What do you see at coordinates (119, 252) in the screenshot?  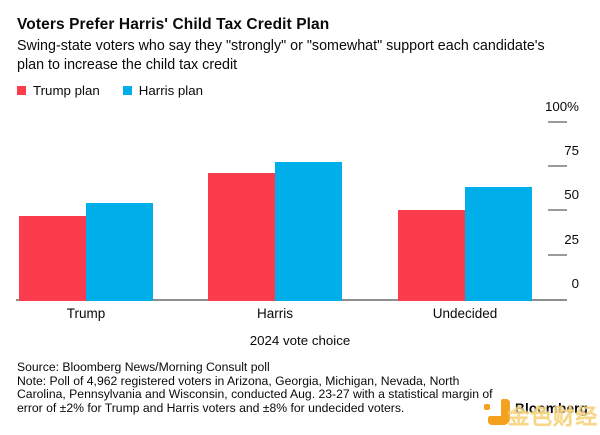 I see `bar-trump-harris-plan` at bounding box center [119, 252].